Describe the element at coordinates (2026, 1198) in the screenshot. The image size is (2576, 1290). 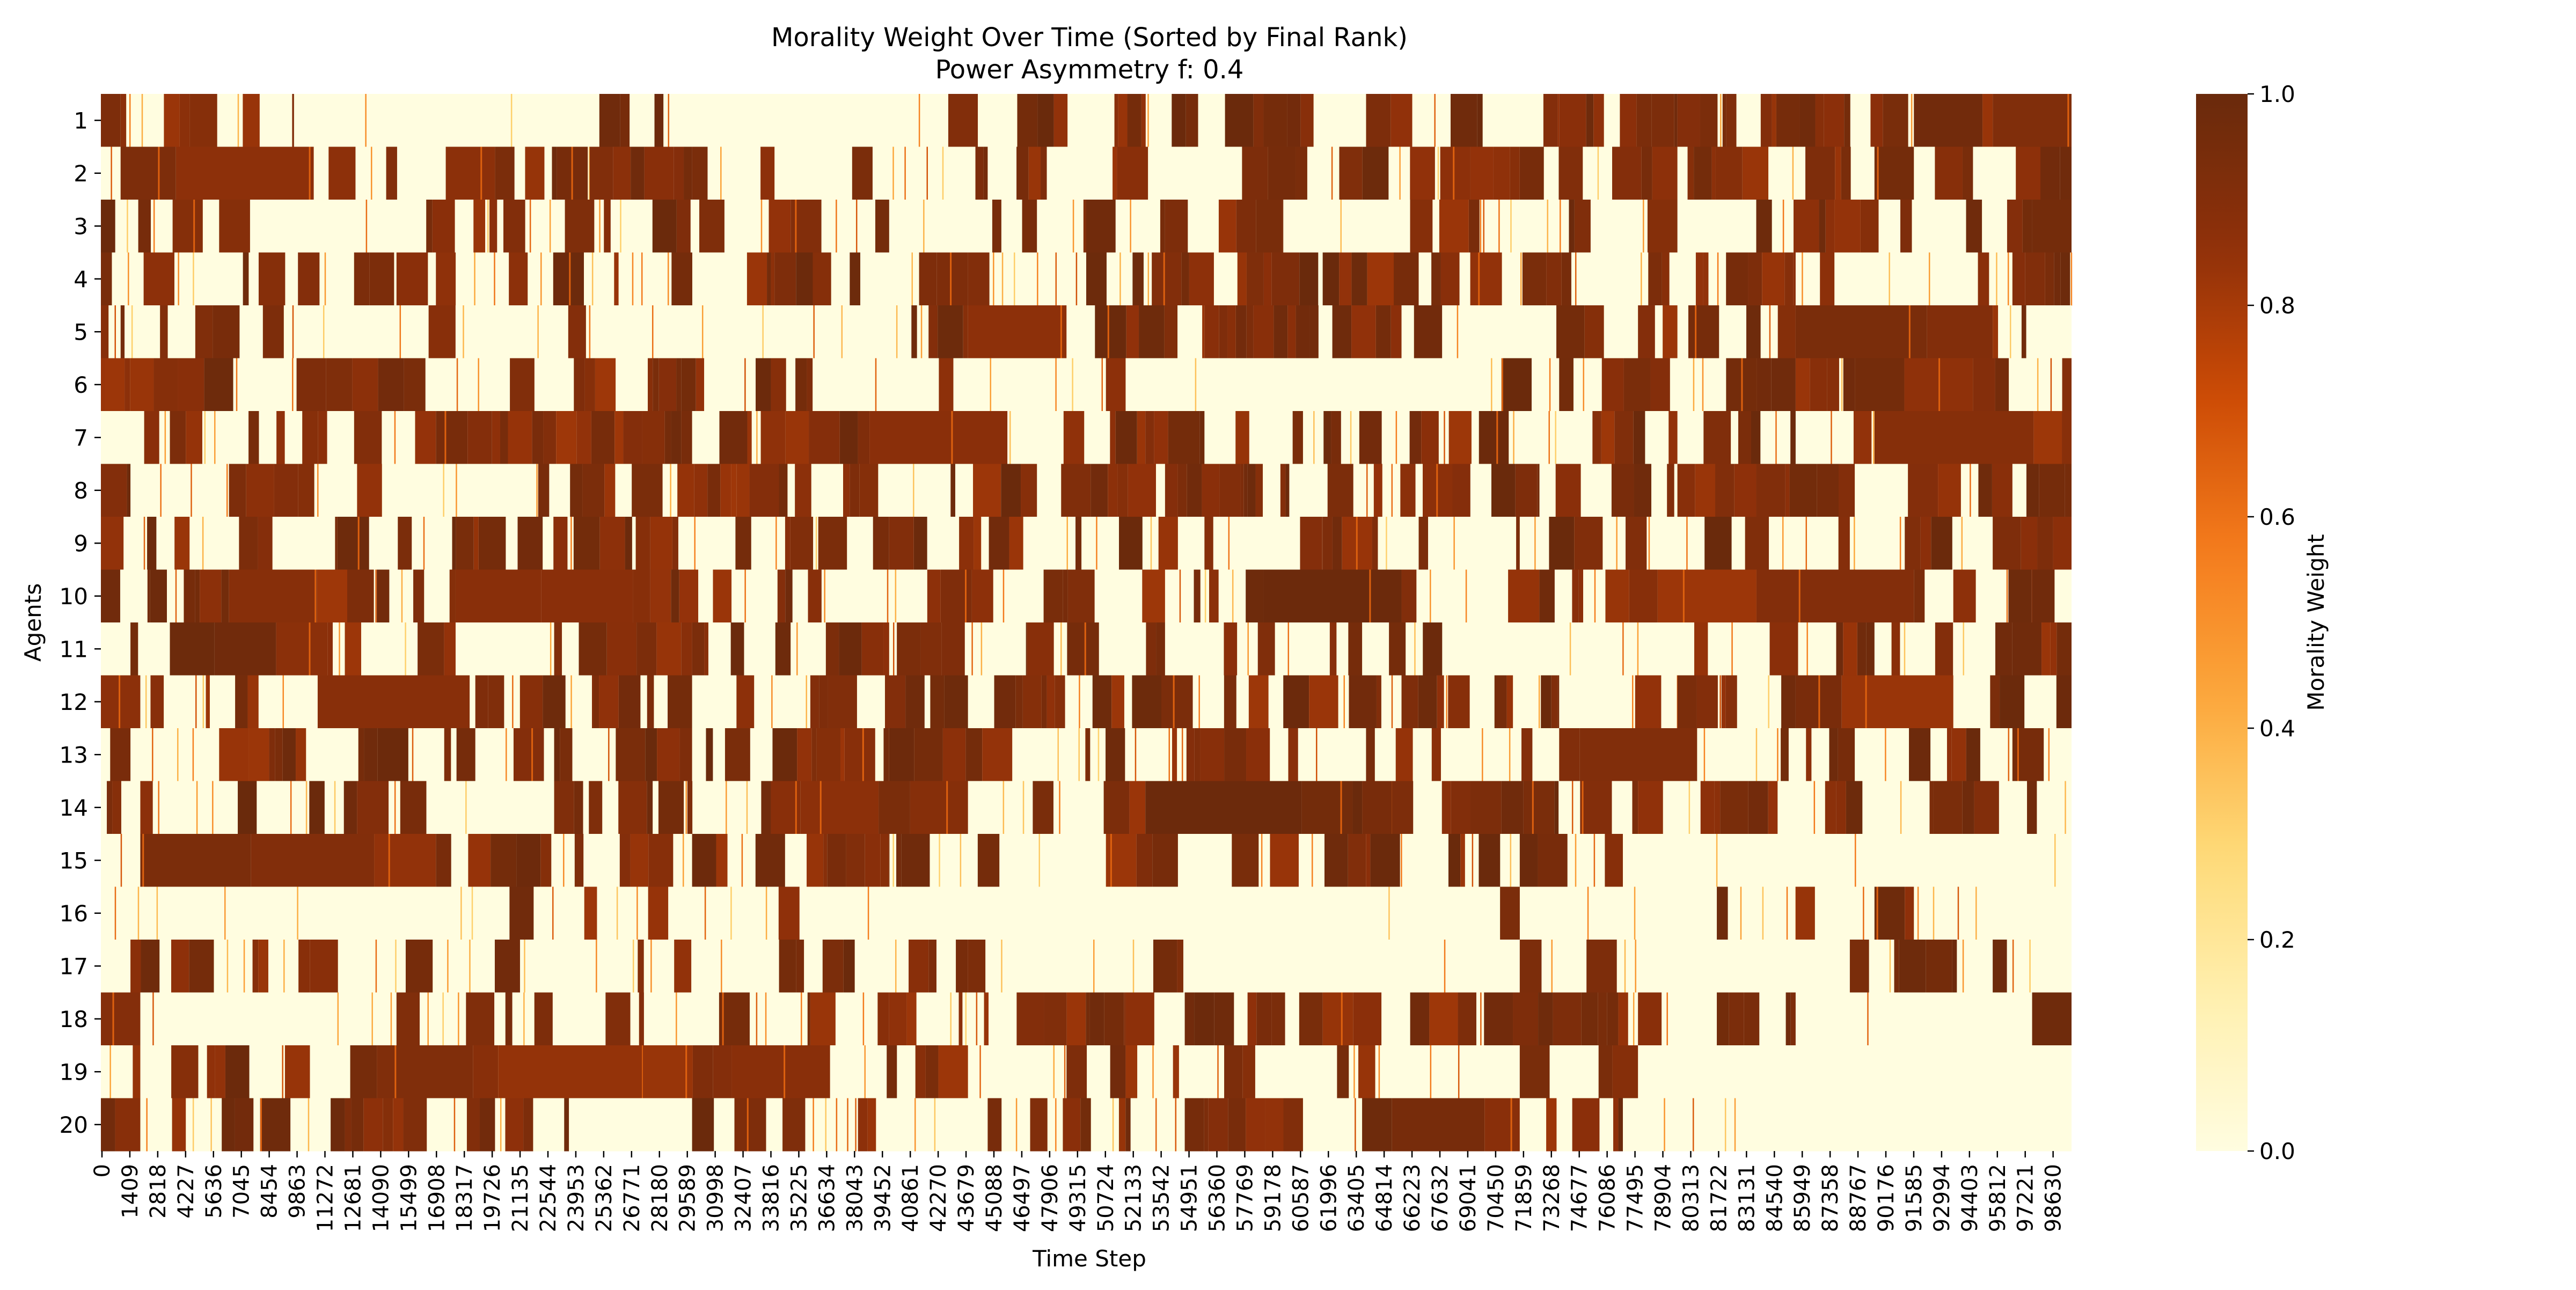
I see `x-tick-label: 97221` at that location.